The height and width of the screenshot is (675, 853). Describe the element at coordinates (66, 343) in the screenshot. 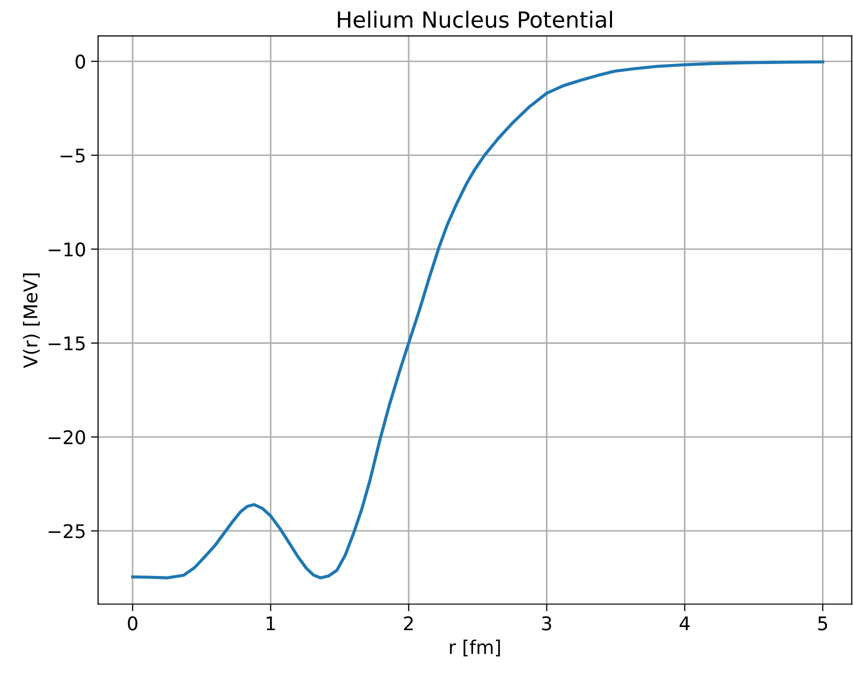

I see `y-tick-label: −15` at that location.